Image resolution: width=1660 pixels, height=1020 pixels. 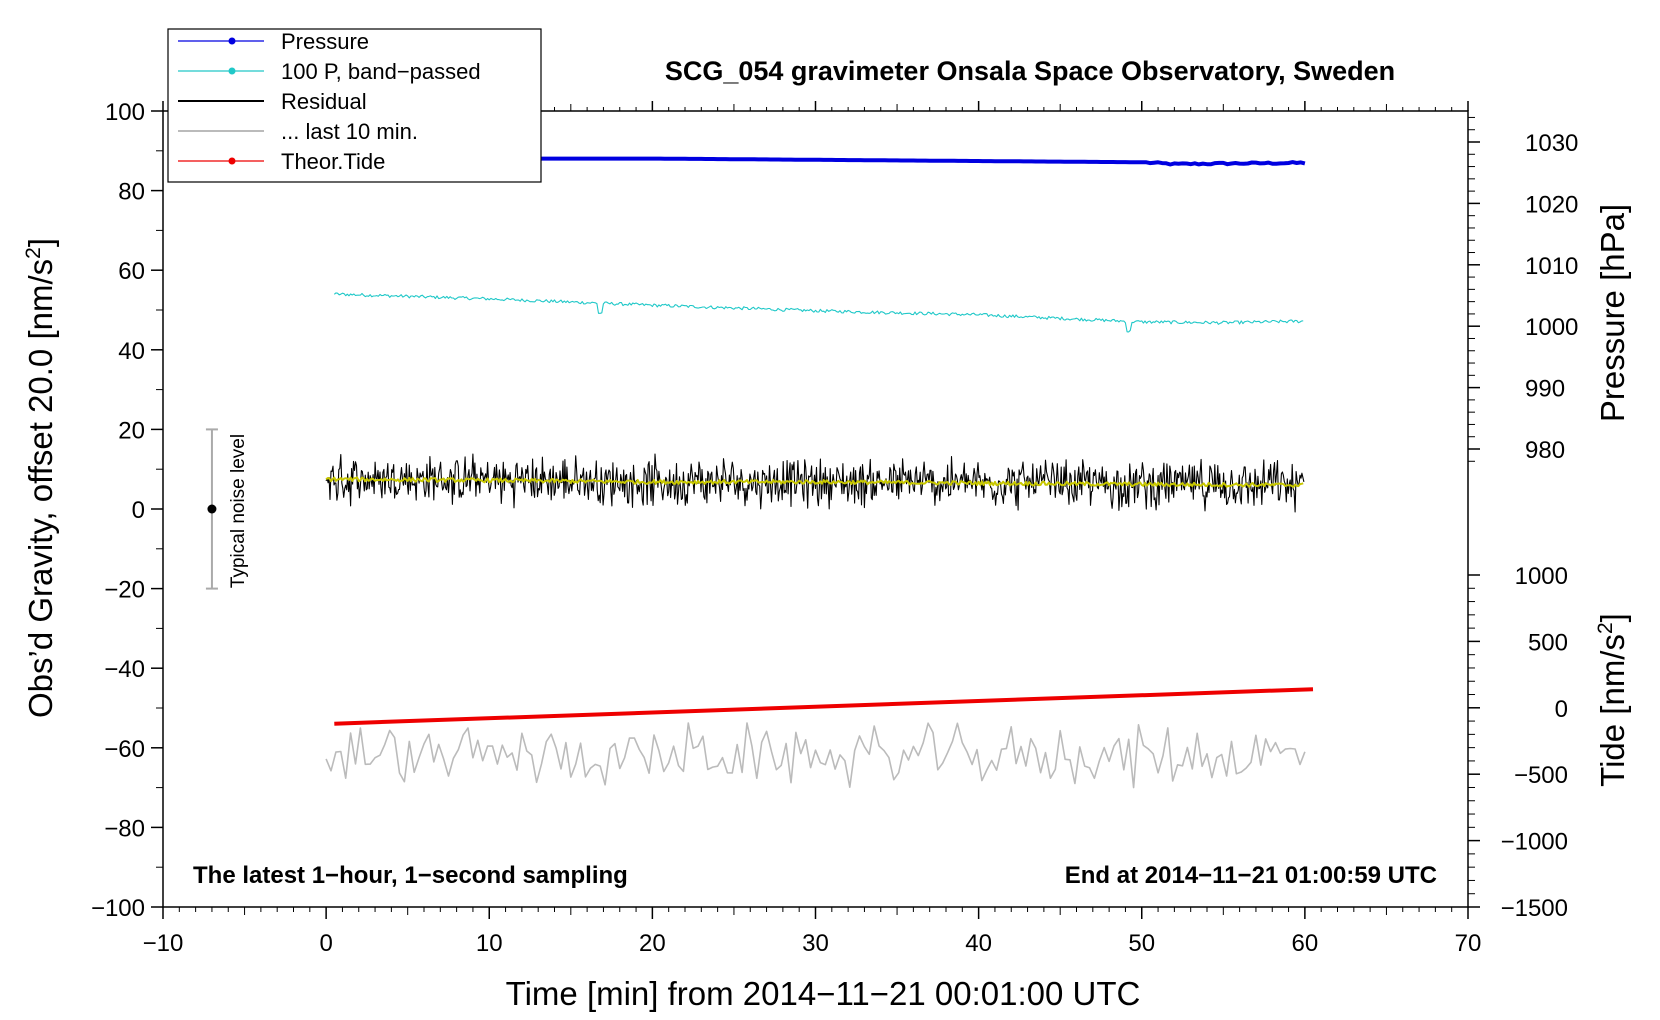 I want to click on x-tick-label-8: 70, so click(x=1468, y=943).